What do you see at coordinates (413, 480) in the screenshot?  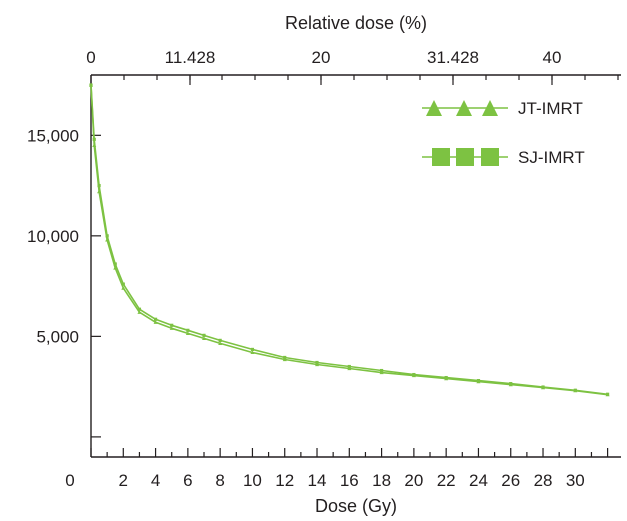 I see `x-tick-label: 20` at bounding box center [413, 480].